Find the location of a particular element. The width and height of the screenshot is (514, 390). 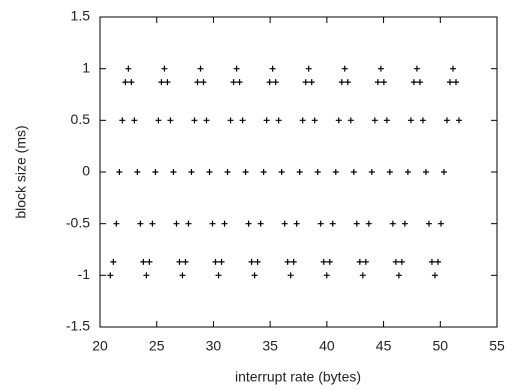

x-tick-label: 20 is located at coordinates (100, 346).